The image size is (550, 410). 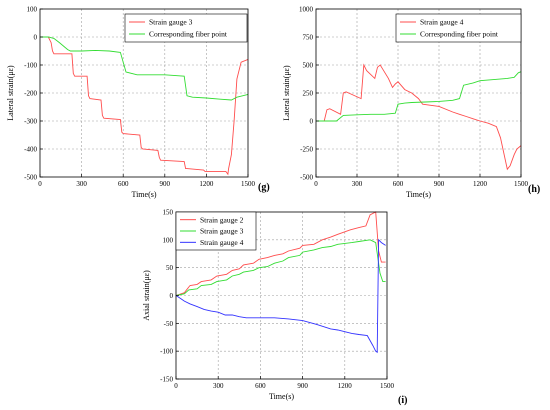 I want to click on panel-label: (i), so click(x=402, y=400).